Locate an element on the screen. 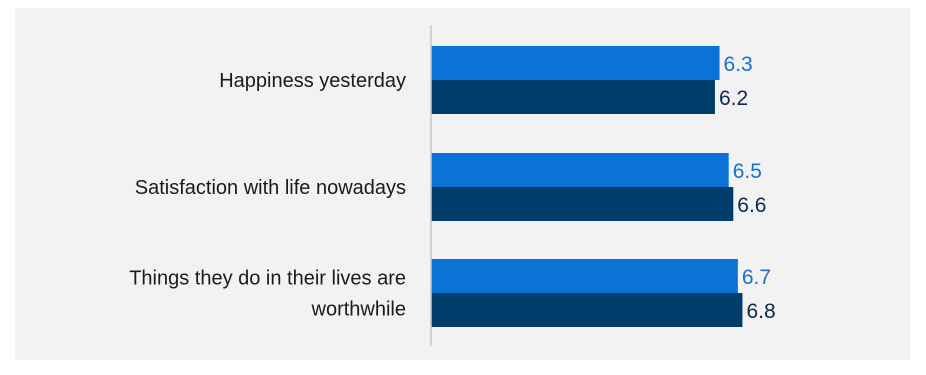  value-label: 6.3 is located at coordinates (738, 64).